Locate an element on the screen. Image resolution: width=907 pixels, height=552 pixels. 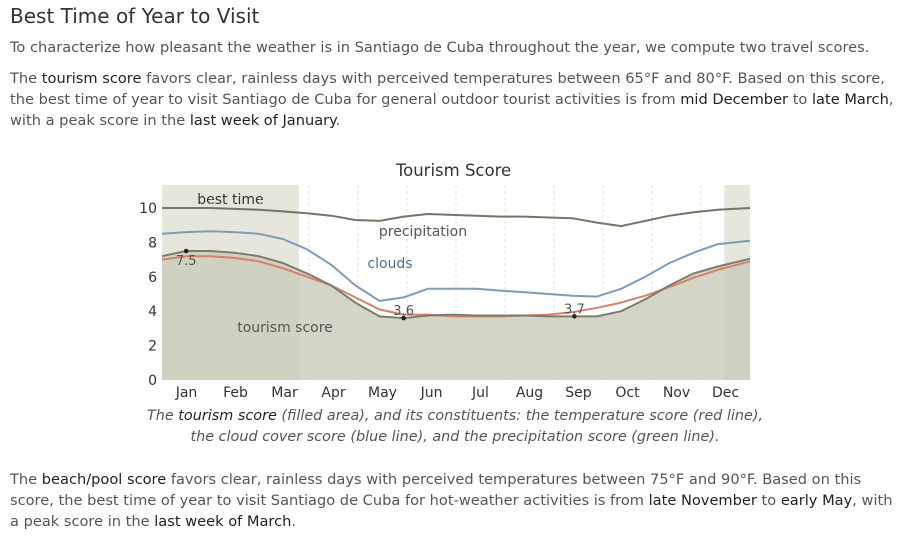
y-tick-label-6: 6 is located at coordinates (152, 278).